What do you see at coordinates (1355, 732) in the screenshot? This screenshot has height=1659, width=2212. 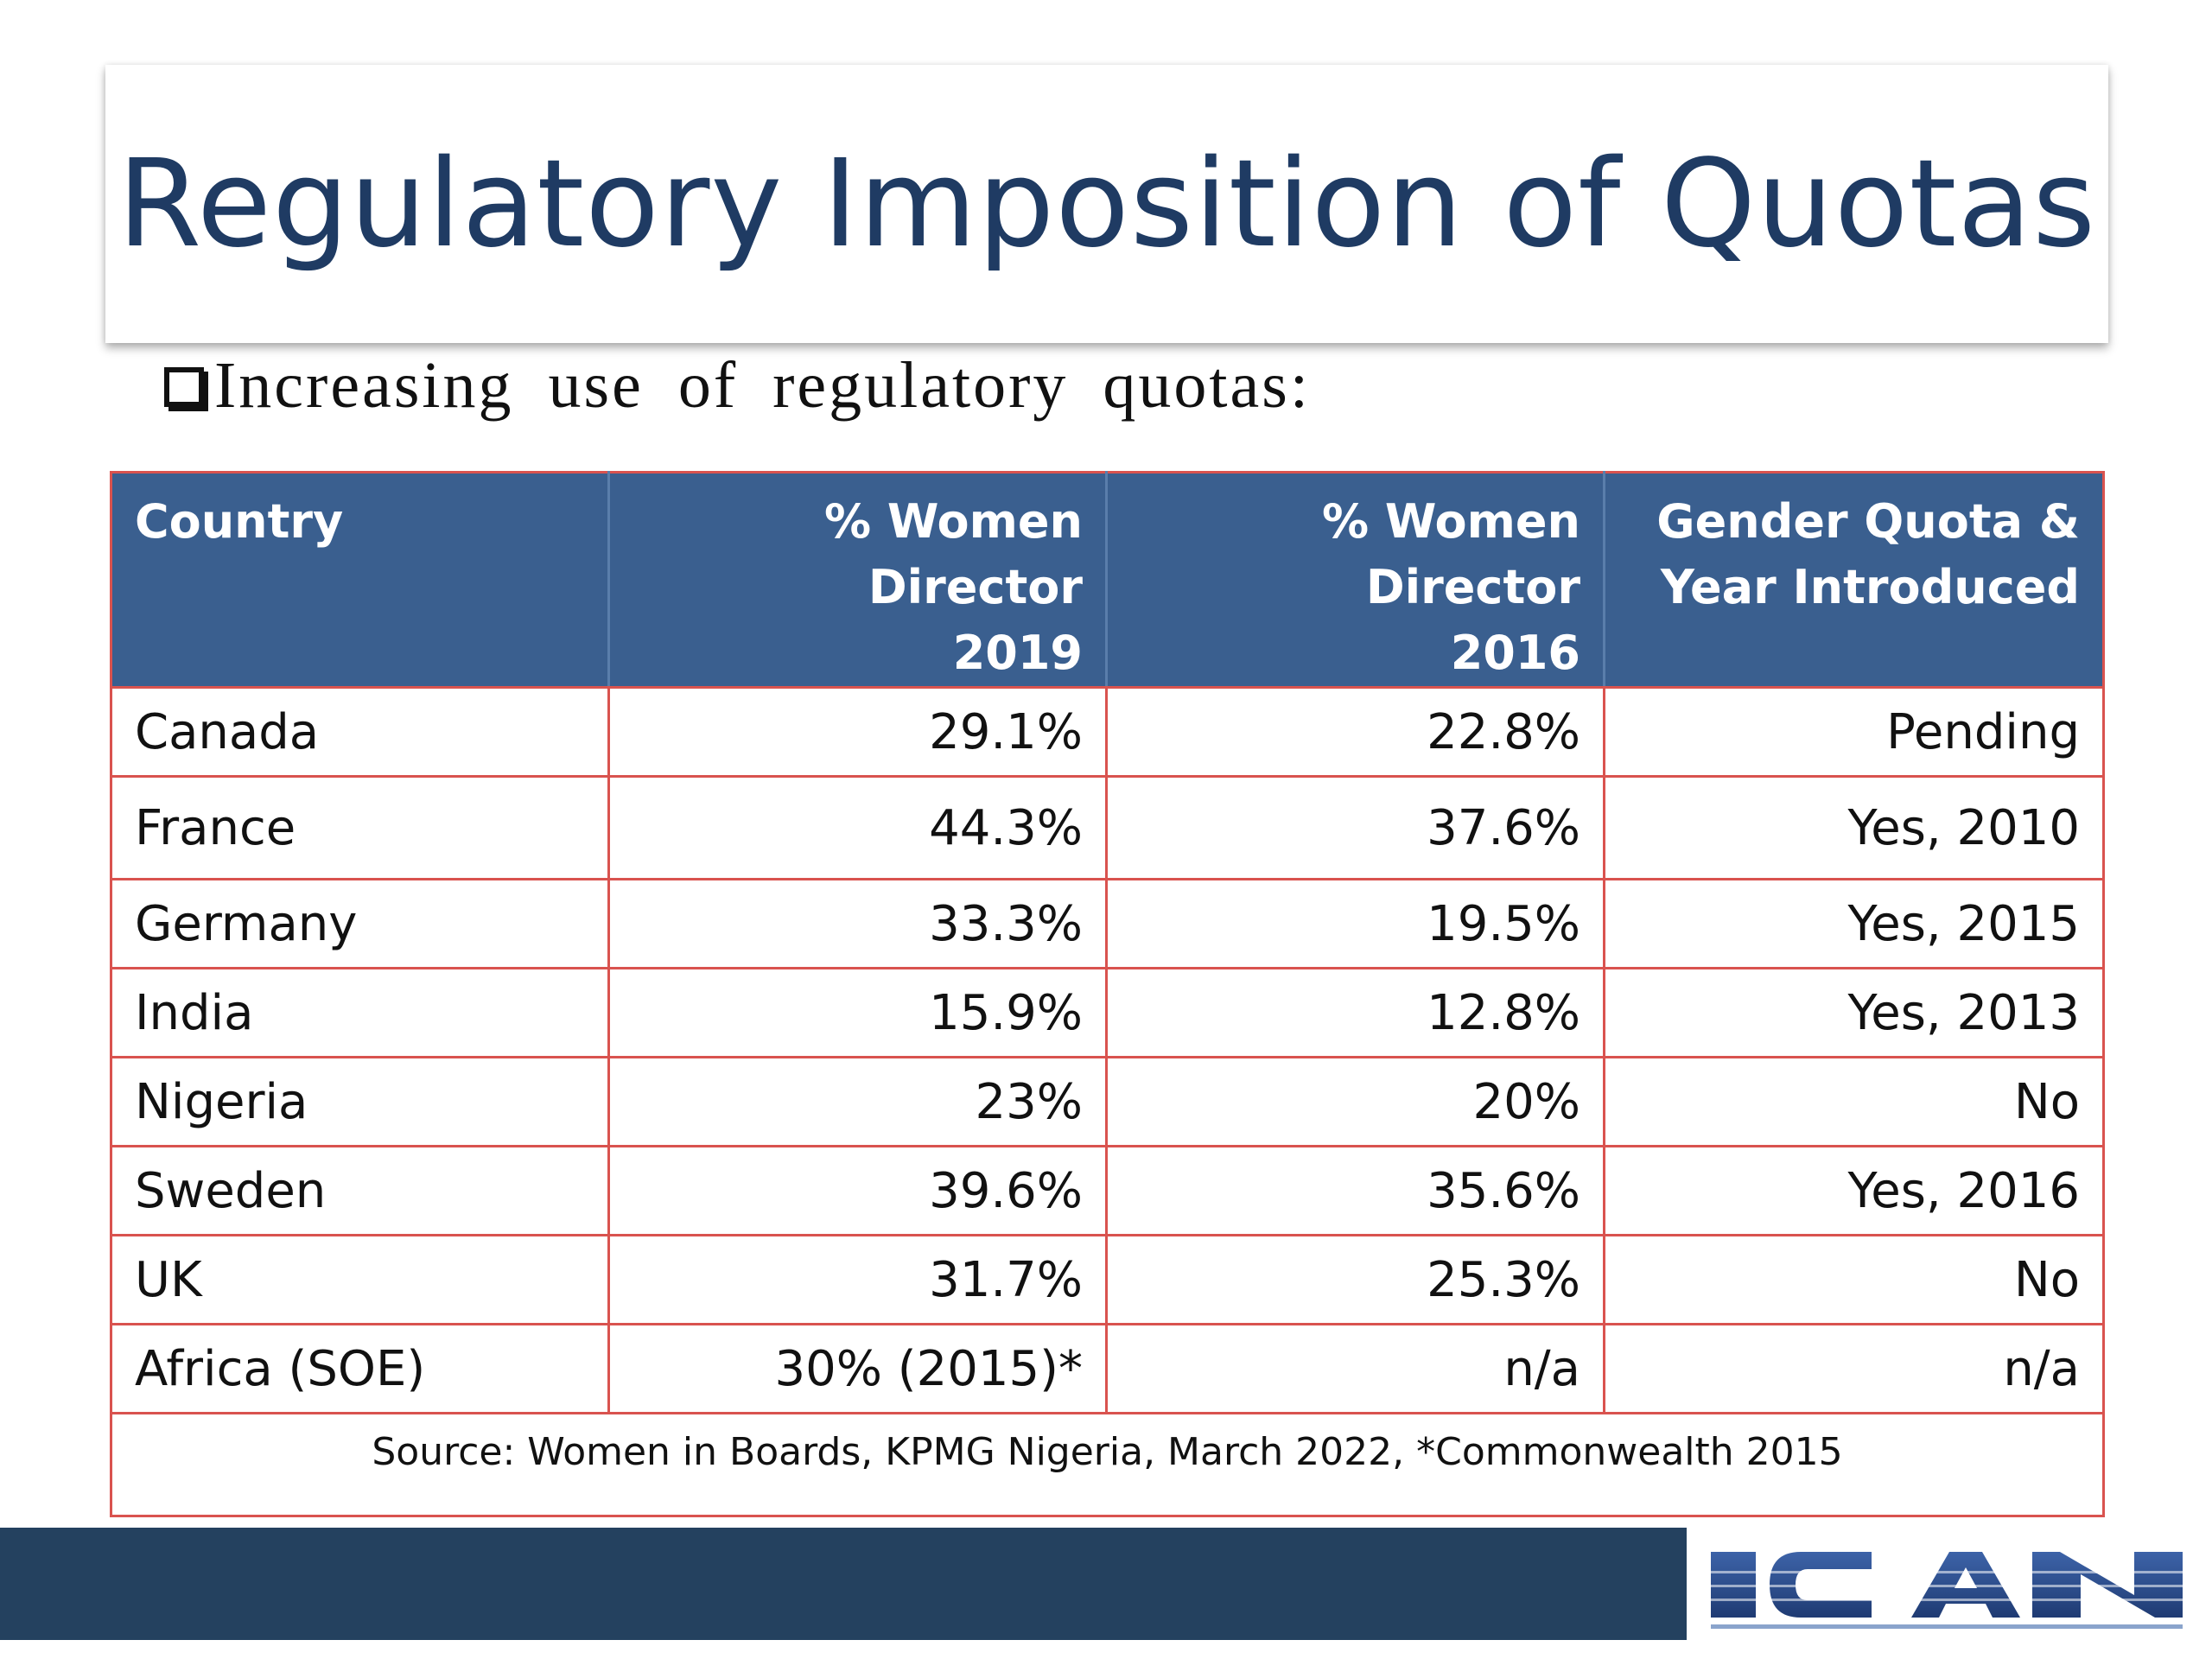 I see `cell-2016: 22.8%` at bounding box center [1355, 732].